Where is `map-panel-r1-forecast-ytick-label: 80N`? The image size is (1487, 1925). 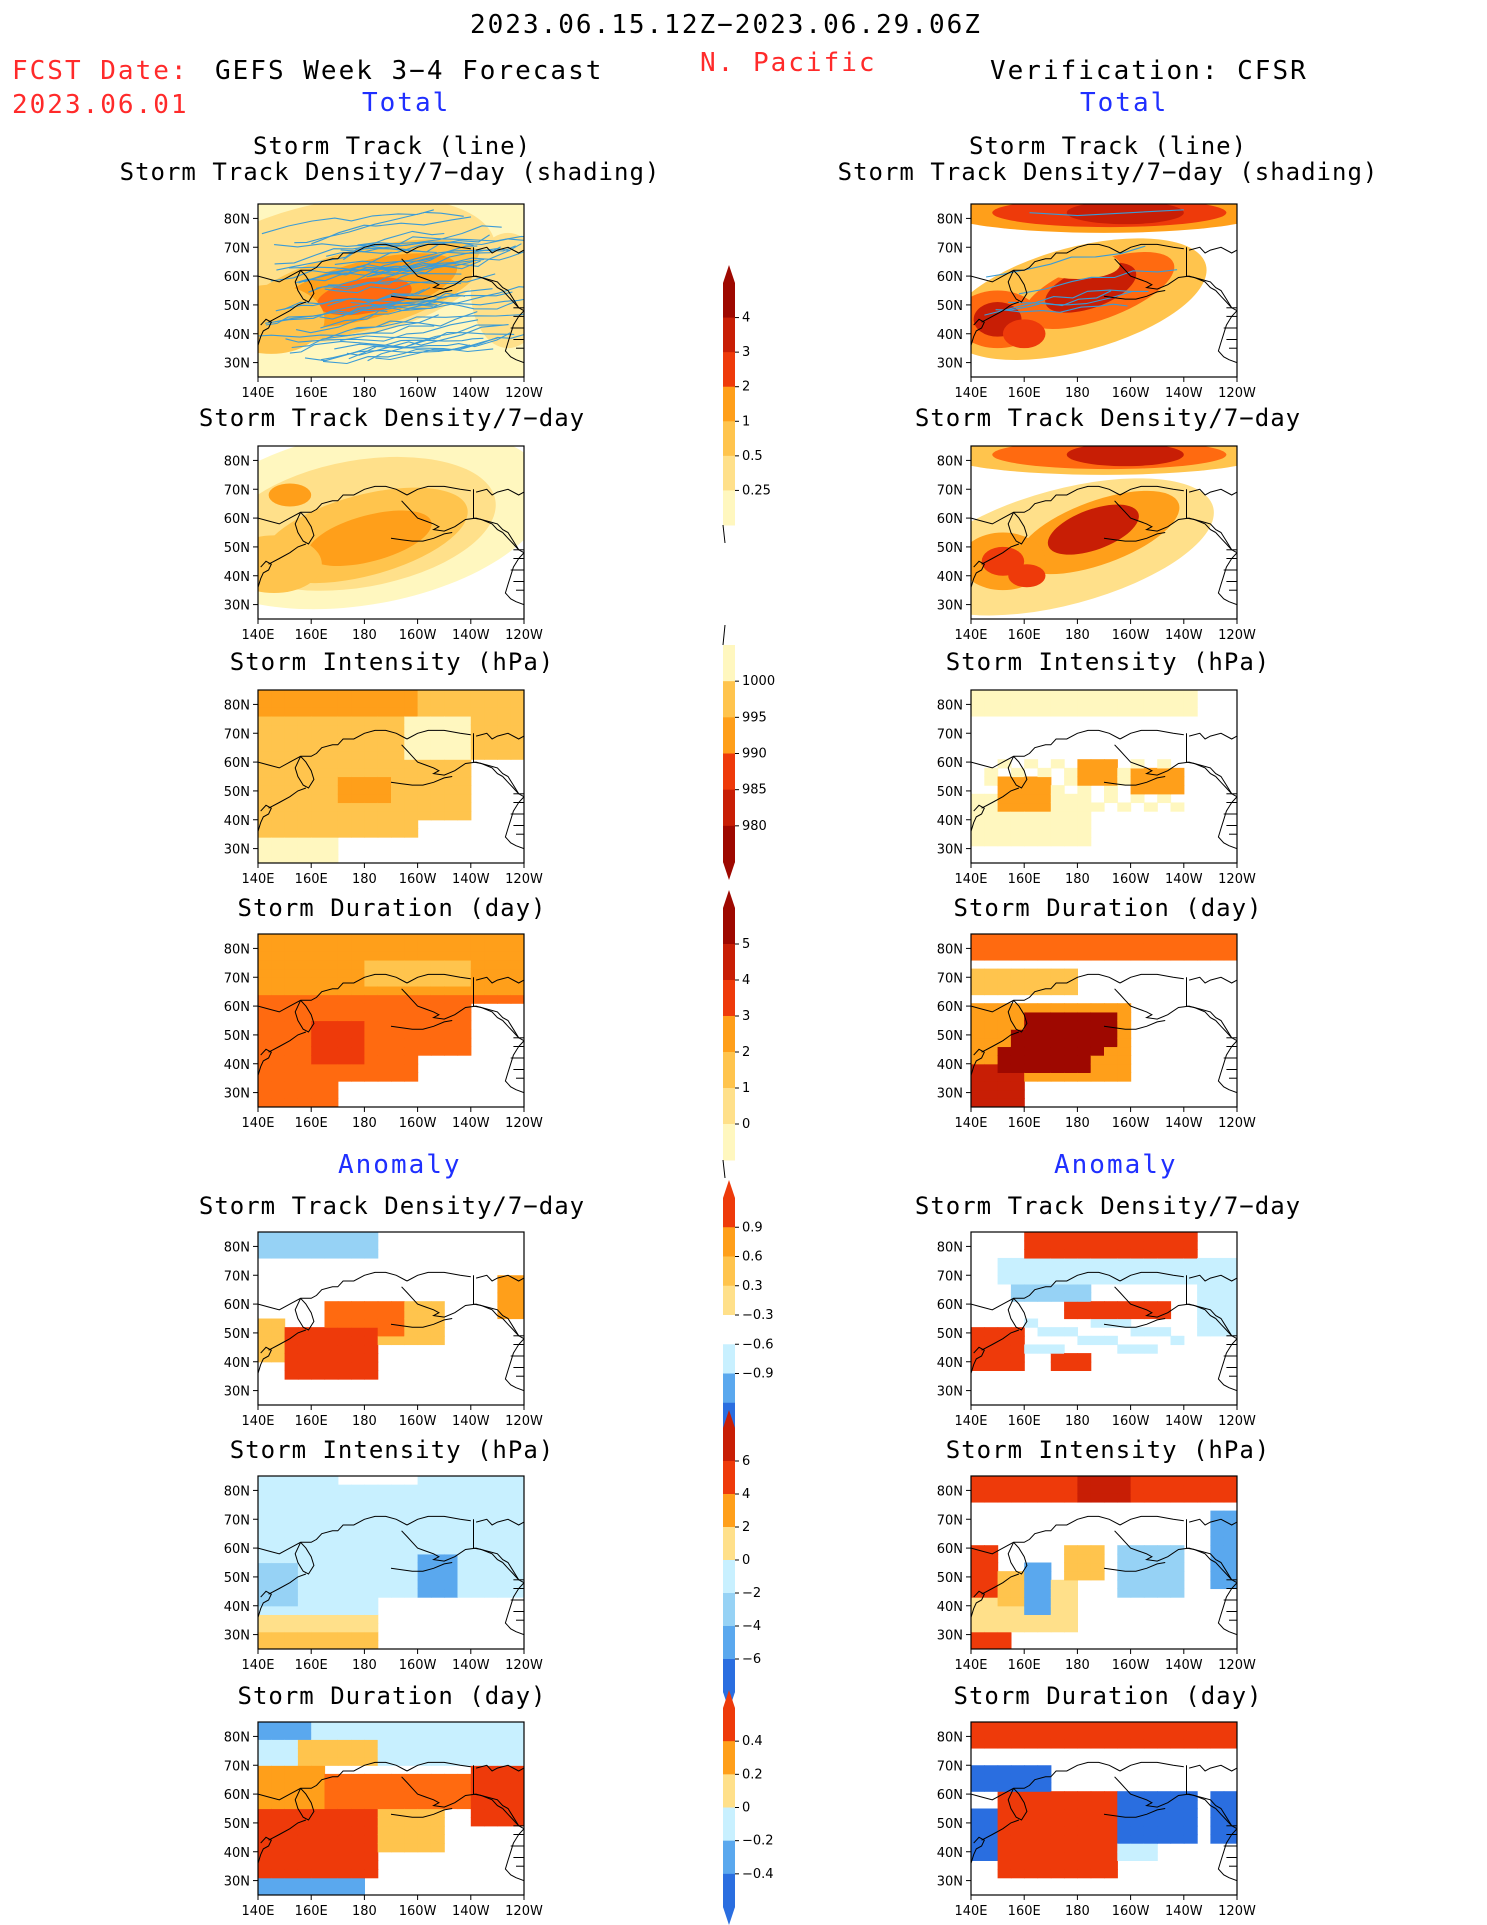
map-panel-r1-forecast-ytick-label: 80N is located at coordinates (237, 219).